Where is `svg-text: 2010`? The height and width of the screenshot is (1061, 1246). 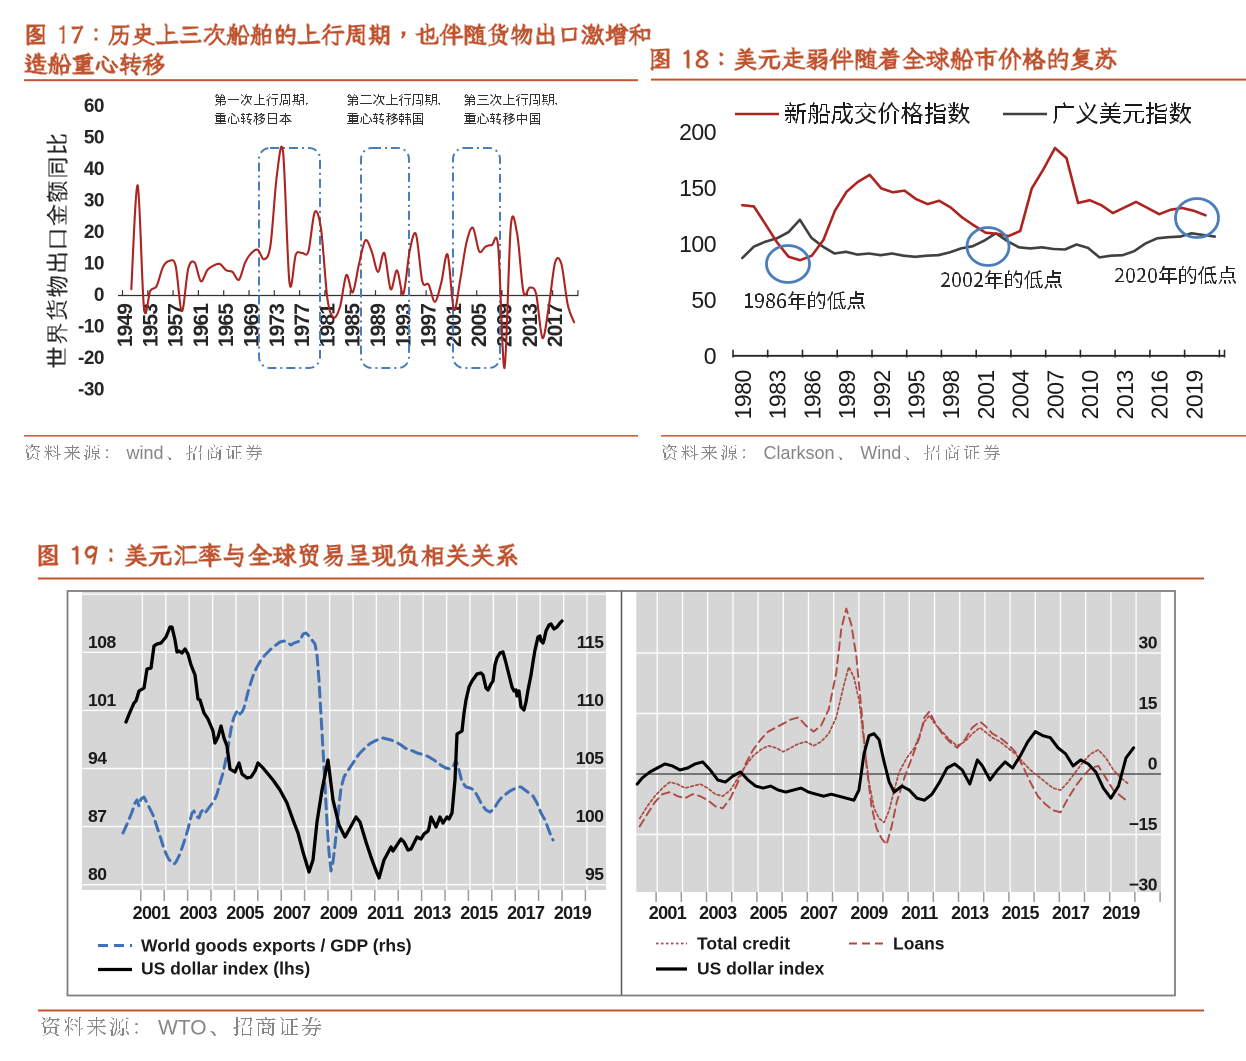 svg-text: 2010 is located at coordinates (1090, 394).